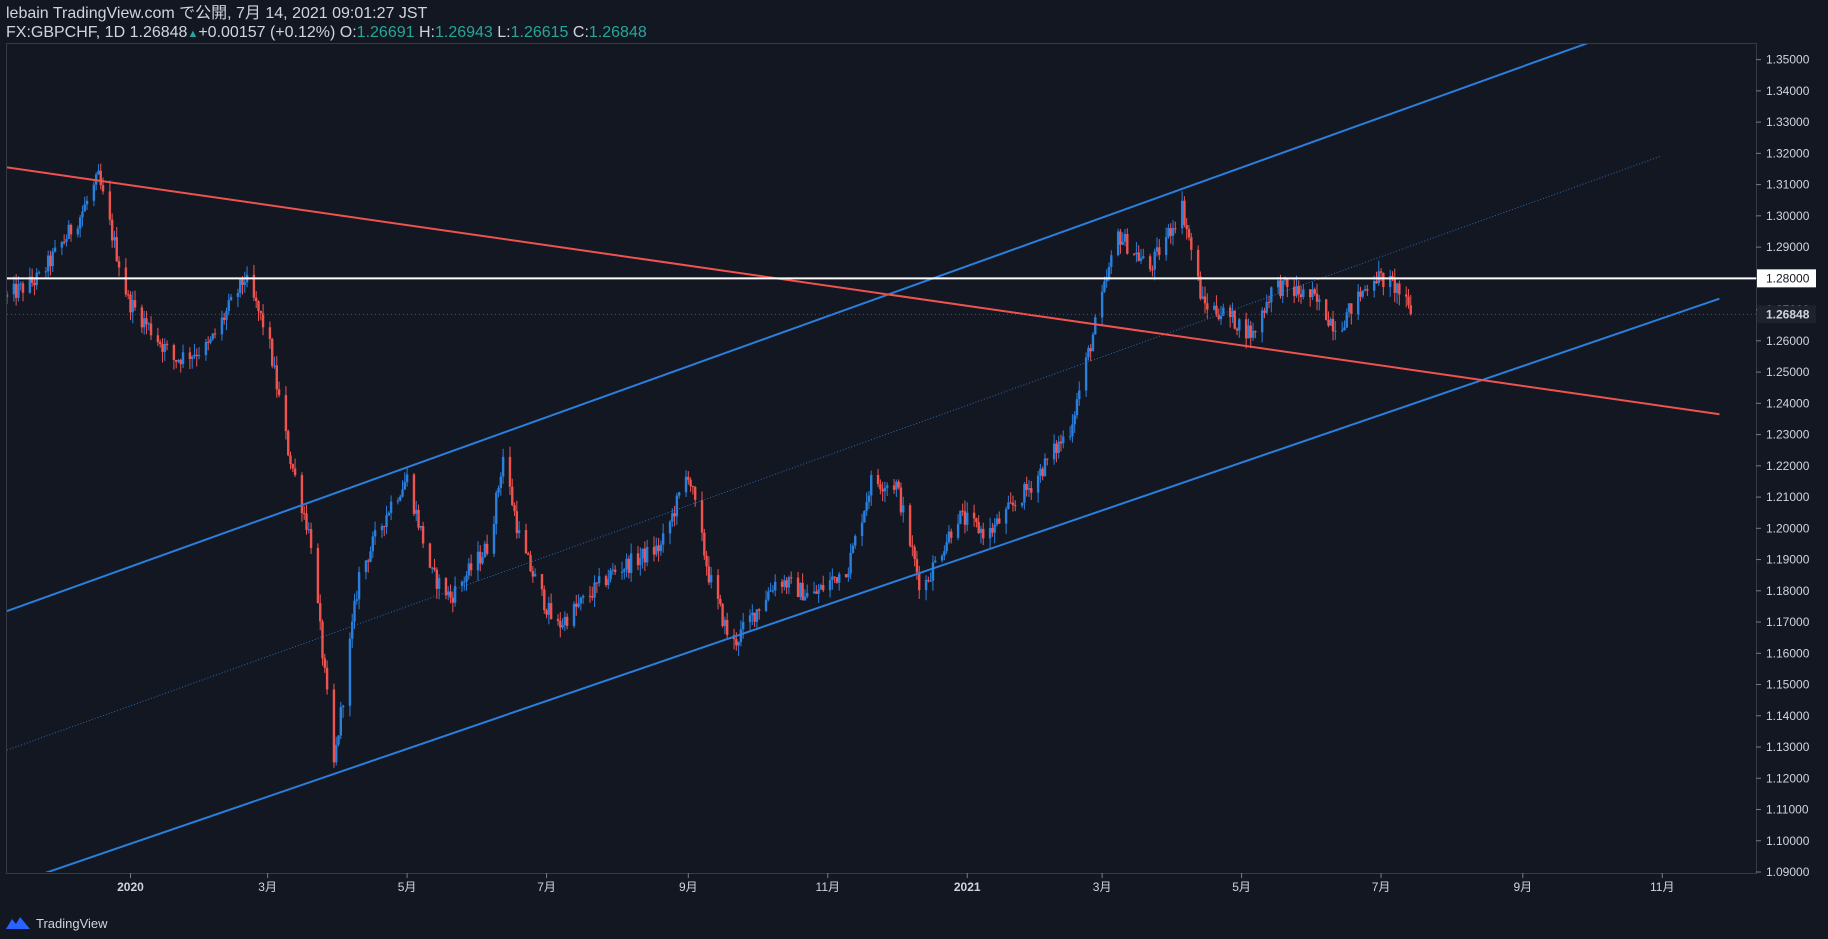 This screenshot has height=939, width=1828. Describe the element at coordinates (1788, 153) in the screenshot. I see `y-tick-label: 1.32000` at that location.